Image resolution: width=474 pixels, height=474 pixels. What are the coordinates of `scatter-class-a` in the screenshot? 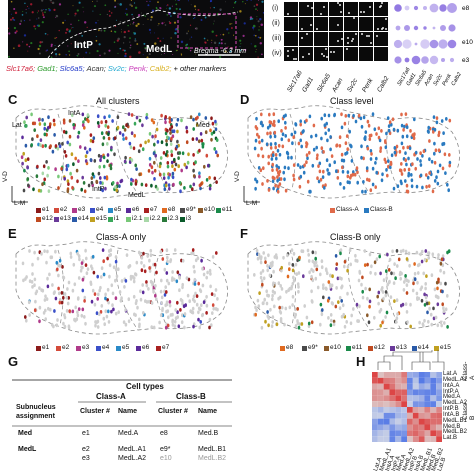 It's located at (121, 288).